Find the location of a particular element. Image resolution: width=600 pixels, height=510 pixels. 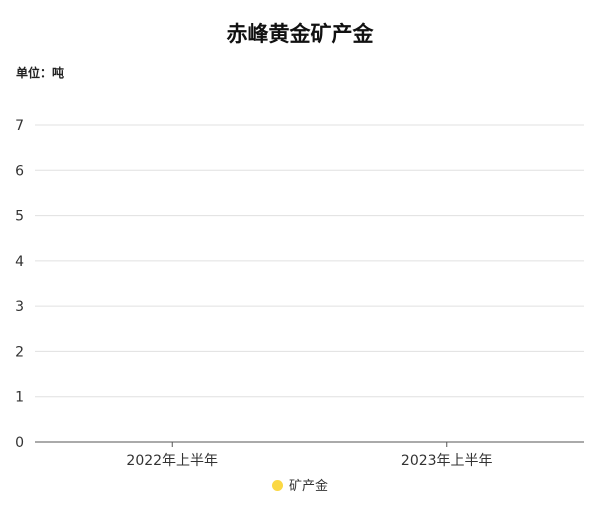

y-tick-label: 1 is located at coordinates (19, 398).